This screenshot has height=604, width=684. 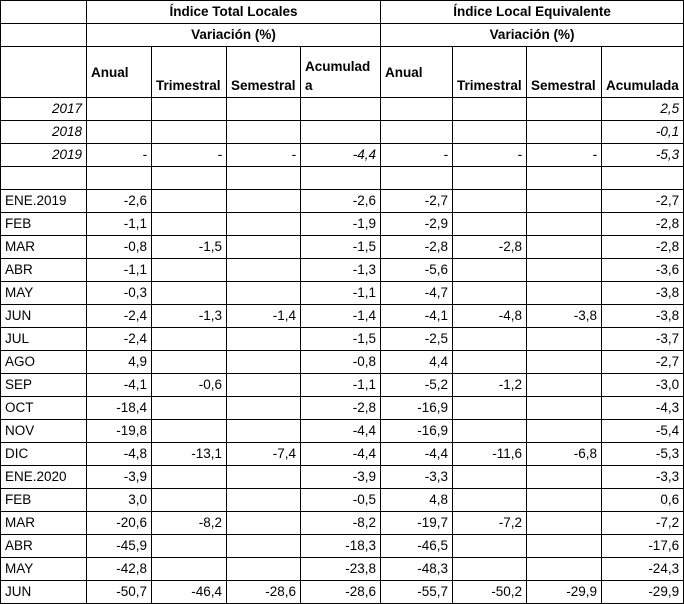 What do you see at coordinates (642, 385) in the screenshot?
I see `value-cell: -3,0` at bounding box center [642, 385].